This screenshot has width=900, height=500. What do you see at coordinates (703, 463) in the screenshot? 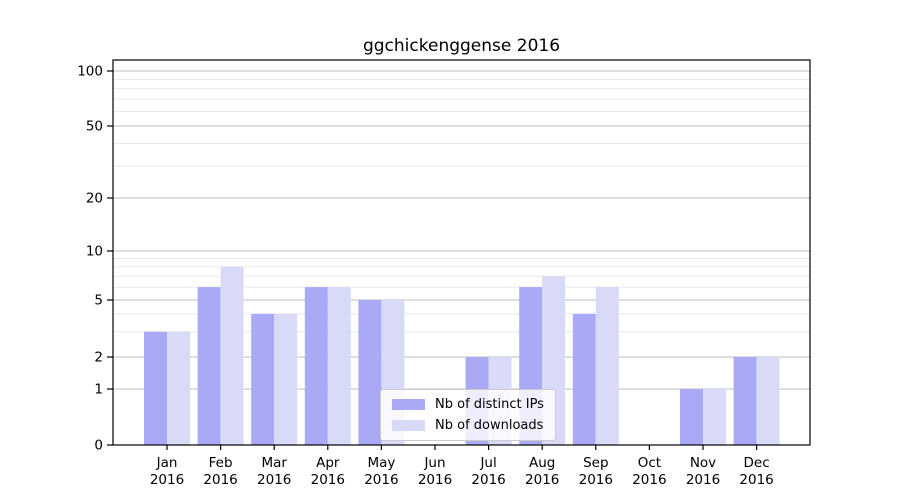
I see `x-tick-label-month-nov: Nov` at bounding box center [703, 463].